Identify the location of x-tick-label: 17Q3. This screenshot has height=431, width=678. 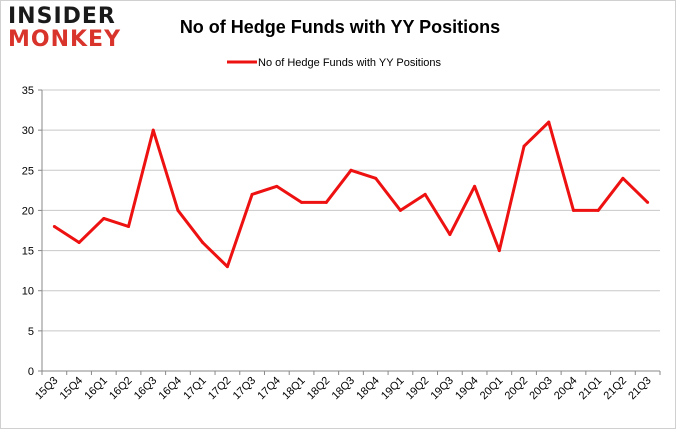
(245, 389).